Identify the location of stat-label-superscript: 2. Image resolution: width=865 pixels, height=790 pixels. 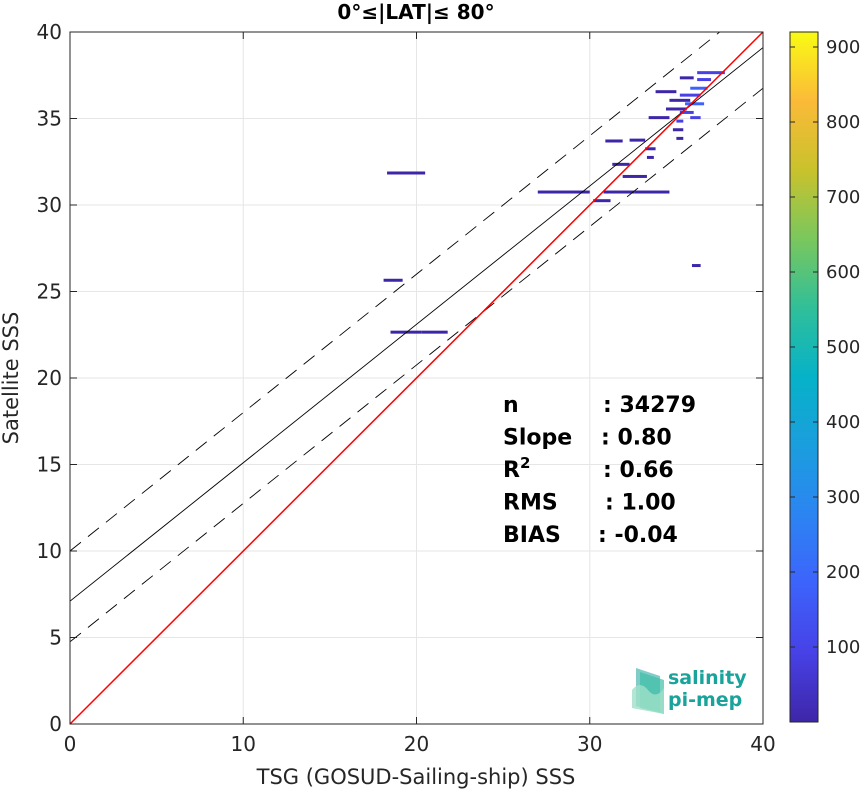
(525, 463).